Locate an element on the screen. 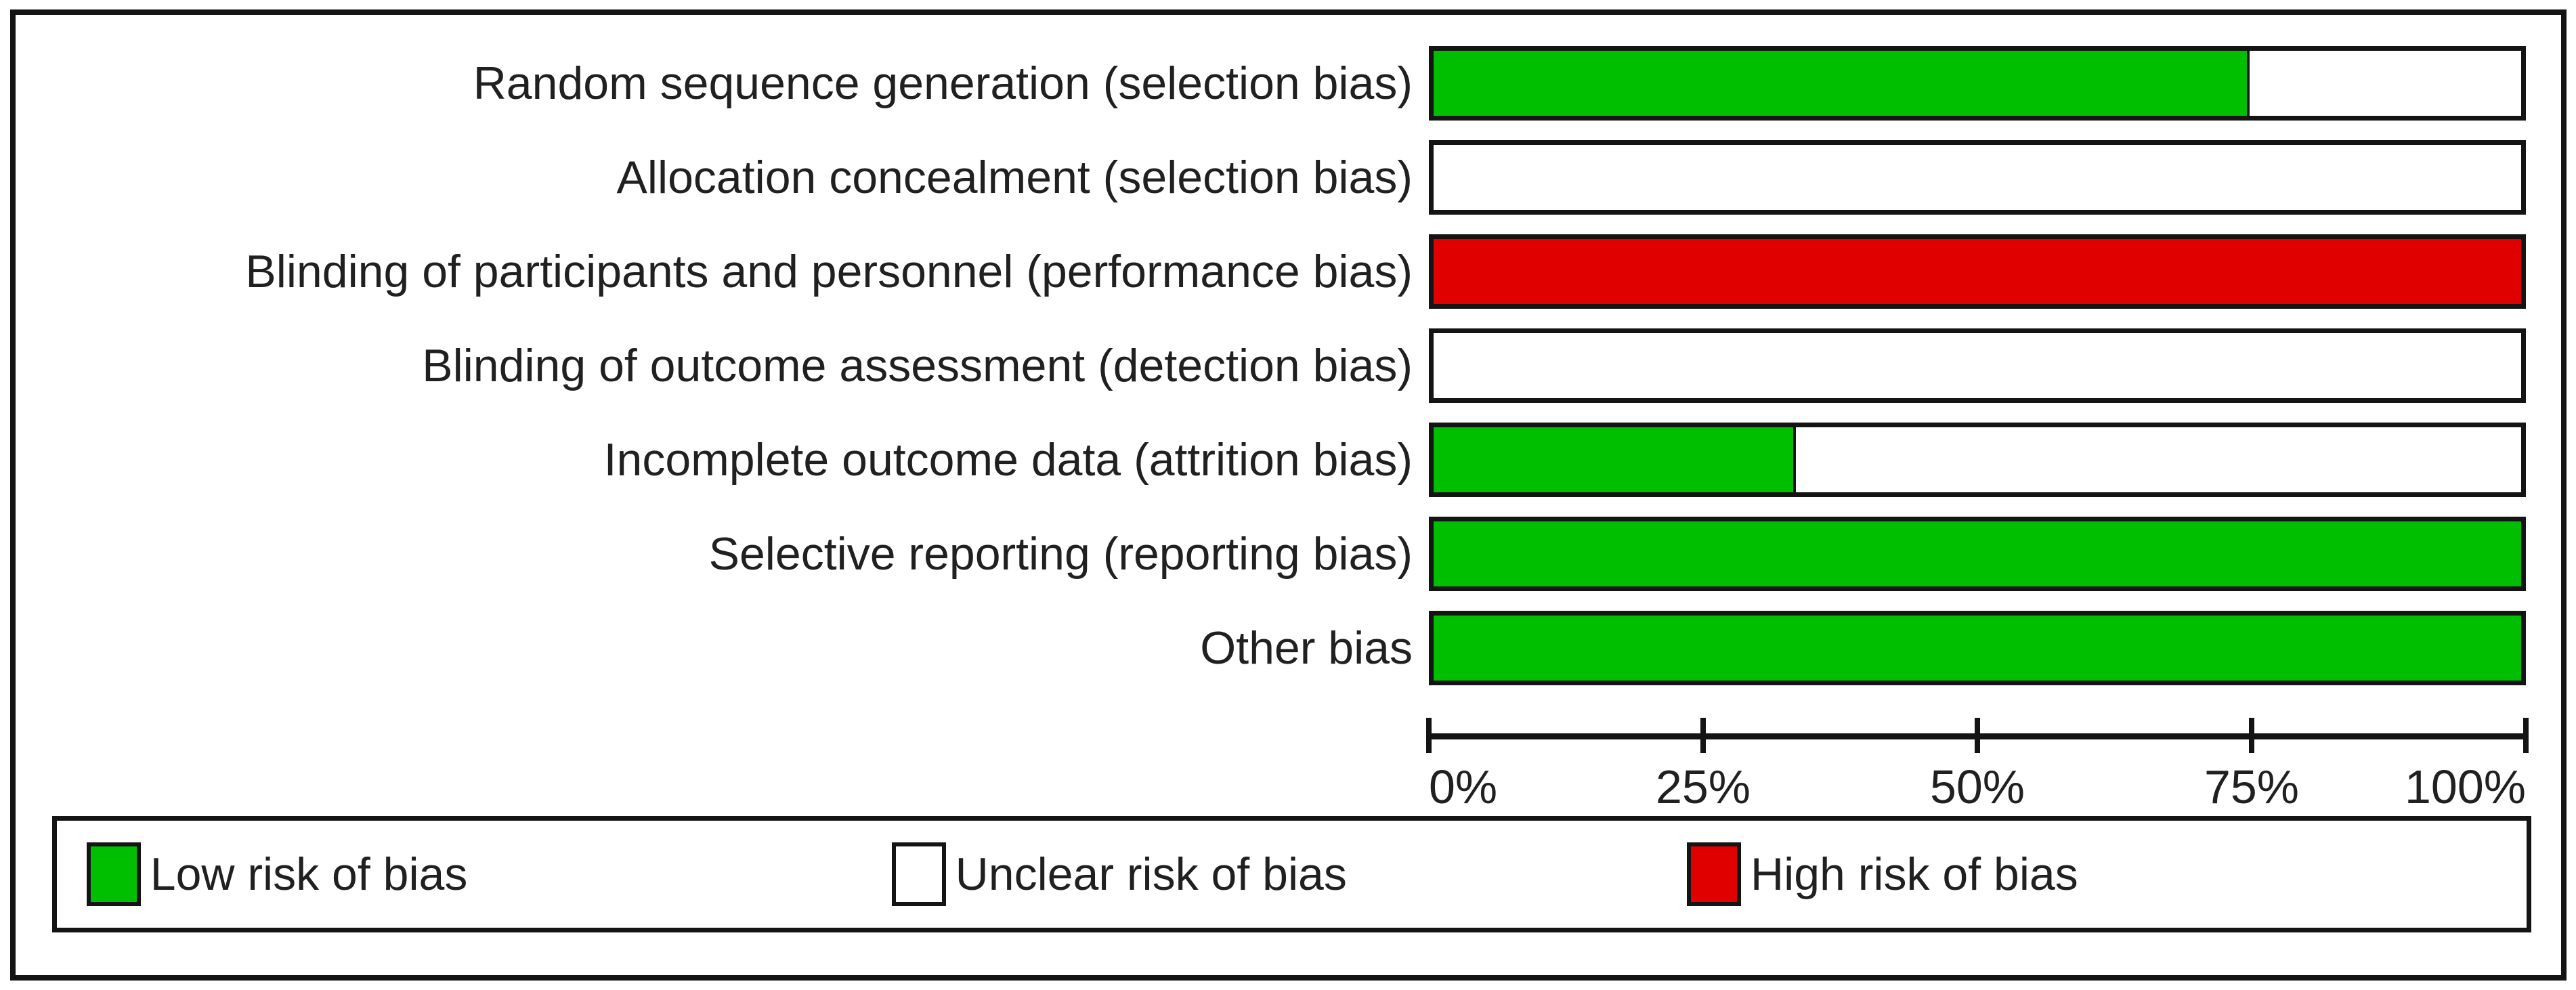 The width and height of the screenshot is (2576, 990). legend-item: High risk of bias is located at coordinates (1882, 874).